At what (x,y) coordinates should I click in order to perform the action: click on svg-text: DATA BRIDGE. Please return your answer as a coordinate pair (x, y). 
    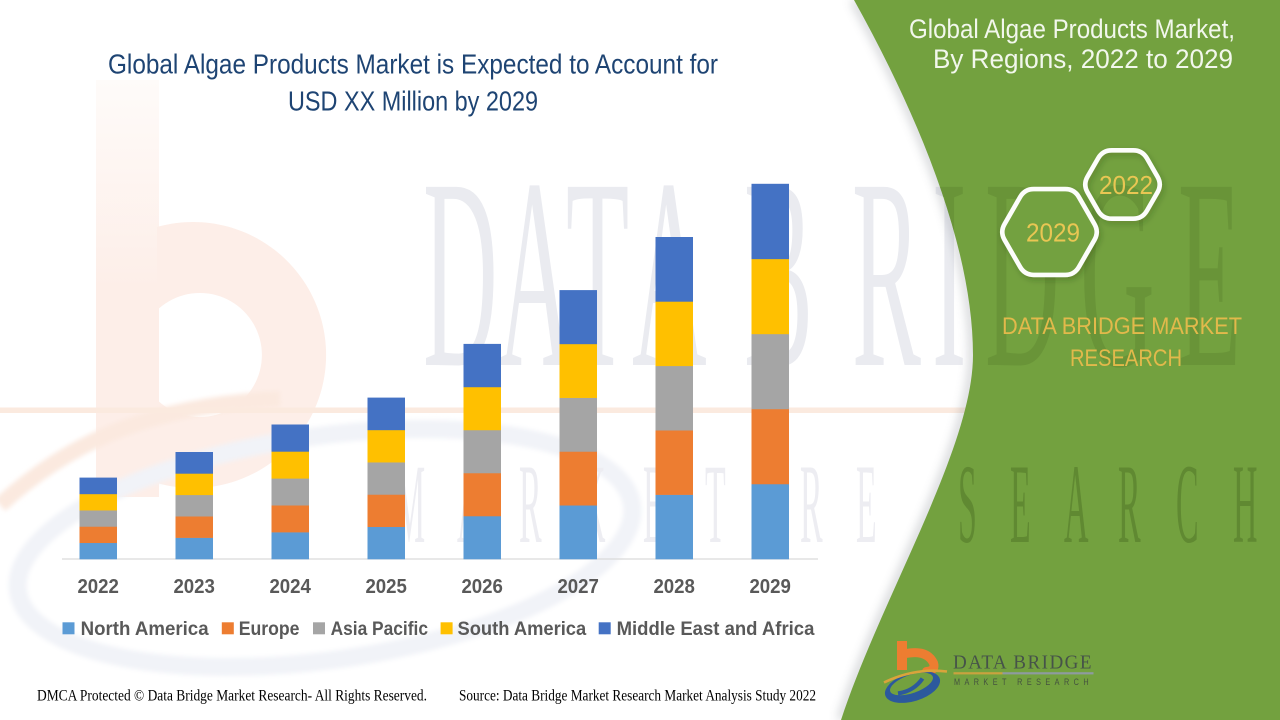
    Looking at the image, I should click on (1023, 663).